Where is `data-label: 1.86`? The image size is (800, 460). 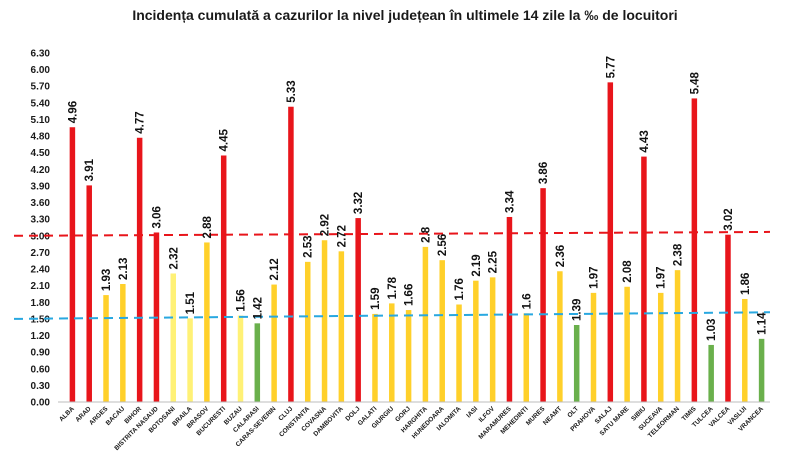
data-label: 1.86 is located at coordinates (746, 284).